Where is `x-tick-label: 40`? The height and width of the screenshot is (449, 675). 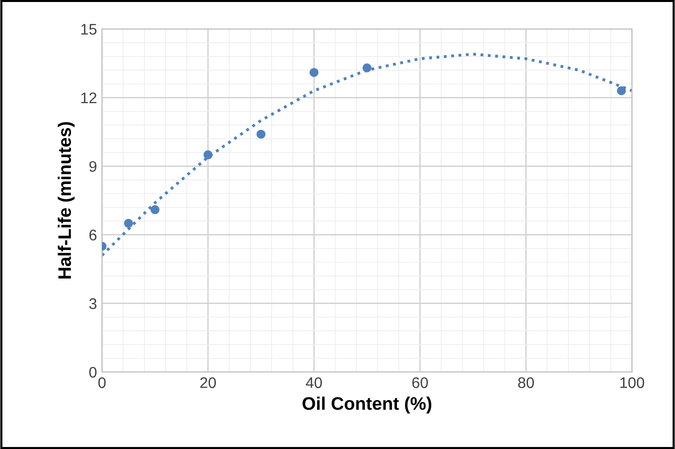 x-tick-label: 40 is located at coordinates (314, 382).